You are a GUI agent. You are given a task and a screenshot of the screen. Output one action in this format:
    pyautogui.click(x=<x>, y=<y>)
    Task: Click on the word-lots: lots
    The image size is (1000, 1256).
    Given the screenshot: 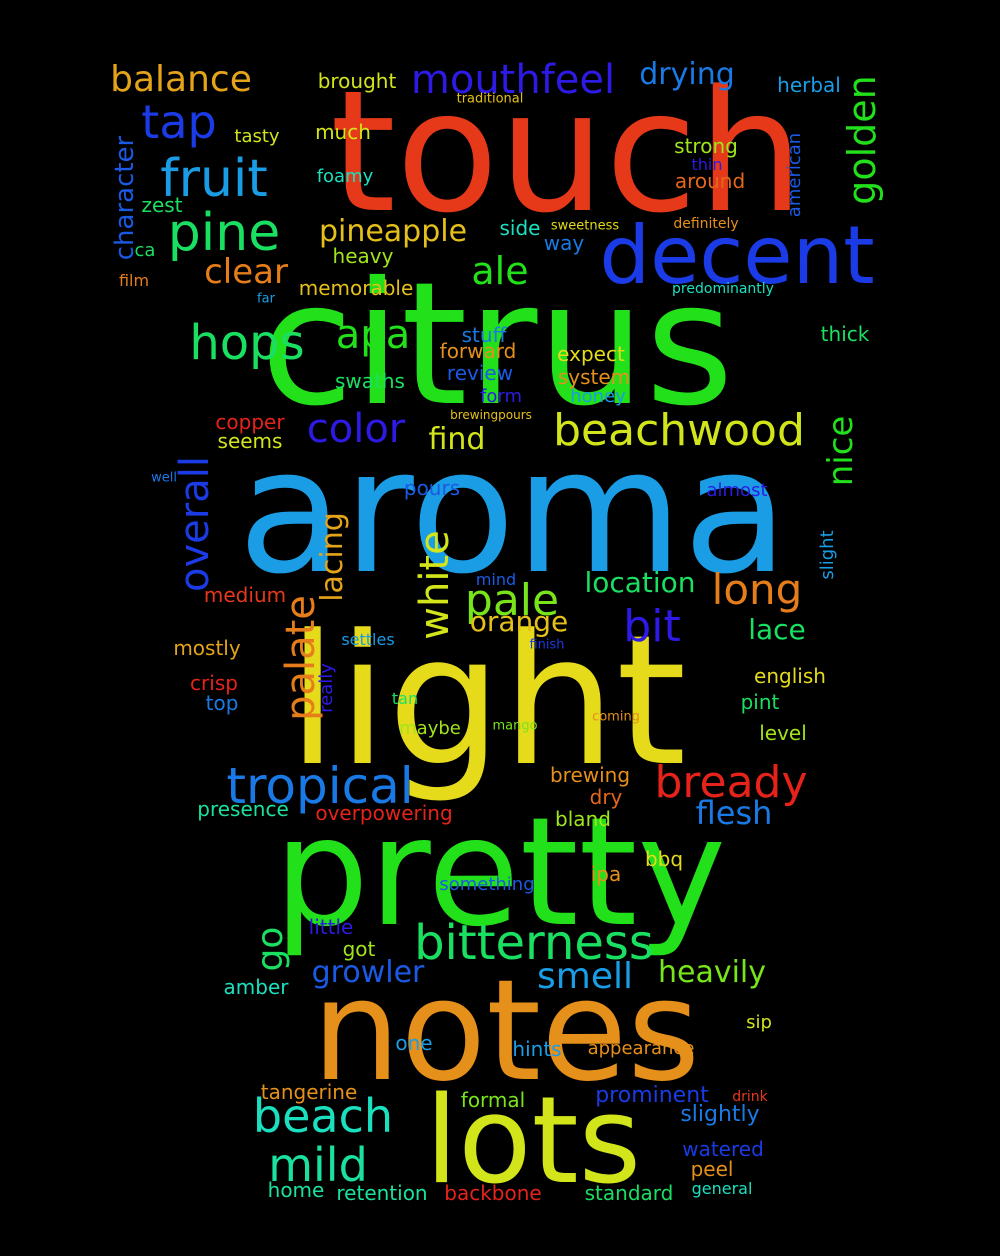 What is the action you would take?
    pyautogui.click(x=533, y=1141)
    